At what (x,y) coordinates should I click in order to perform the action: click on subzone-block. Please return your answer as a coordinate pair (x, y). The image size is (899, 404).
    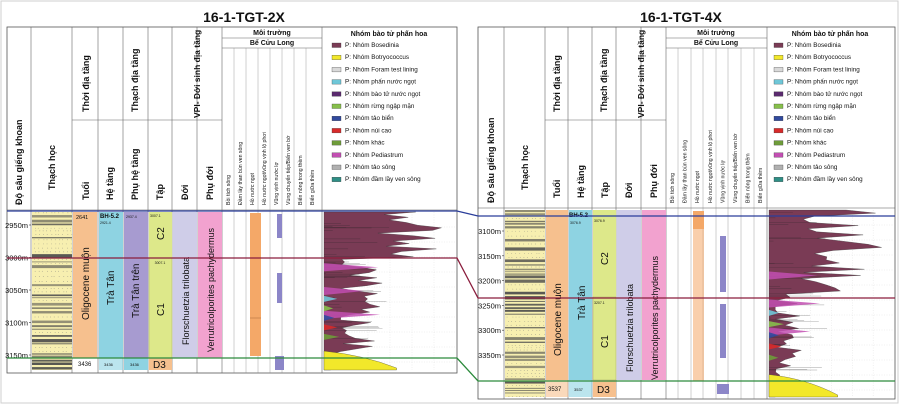
    Looking at the image, I should click on (654, 295).